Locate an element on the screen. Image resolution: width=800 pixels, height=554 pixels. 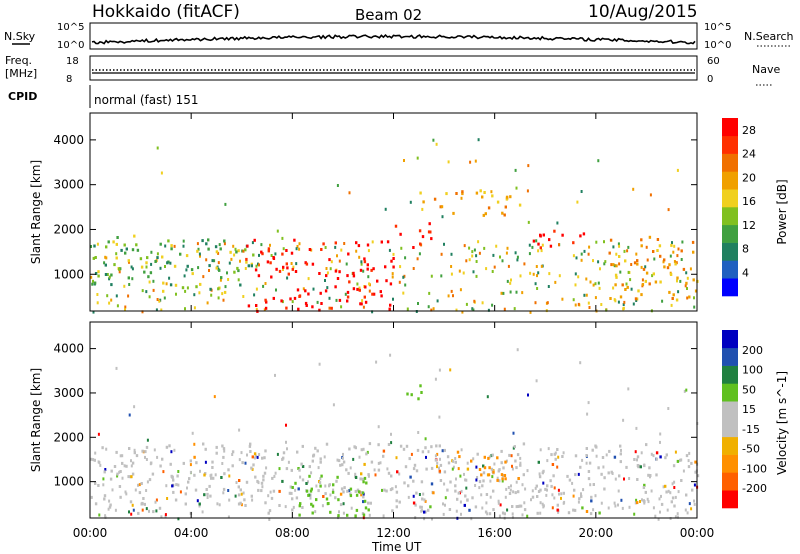
y-tick-label: 3000 is located at coordinates (68, 185).